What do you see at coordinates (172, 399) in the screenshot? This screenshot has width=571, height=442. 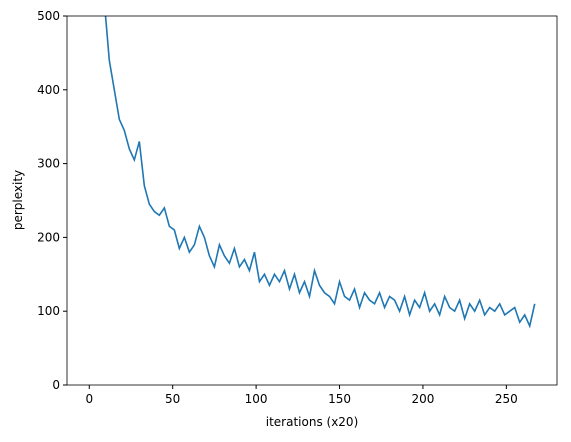 I see `x-tick-label: 50` at bounding box center [172, 399].